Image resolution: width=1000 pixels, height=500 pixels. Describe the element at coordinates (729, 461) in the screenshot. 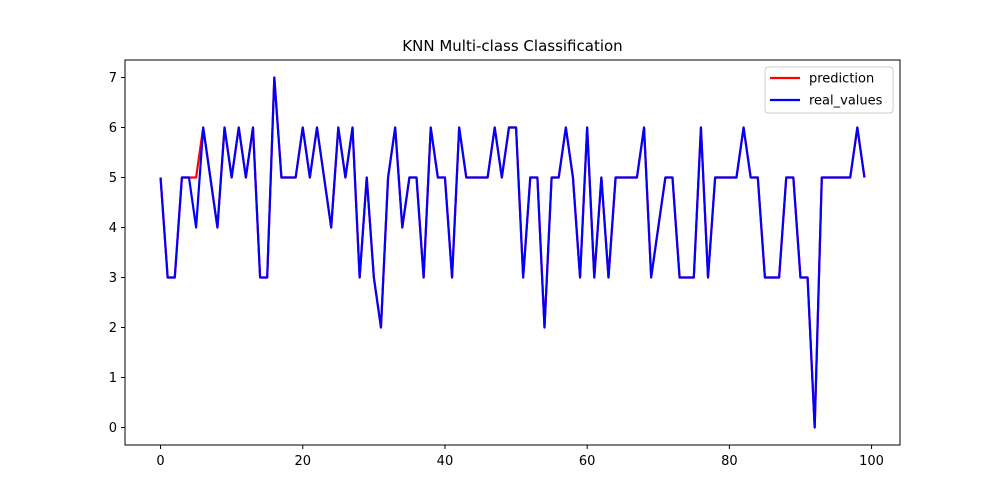

I see `x-tick-label: 80` at that location.